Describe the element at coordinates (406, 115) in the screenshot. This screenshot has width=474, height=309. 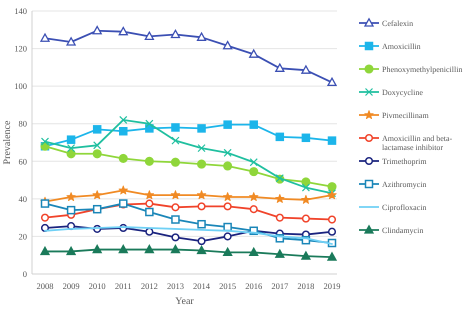
I see `legend-label: Pivmecillinam` at that location.